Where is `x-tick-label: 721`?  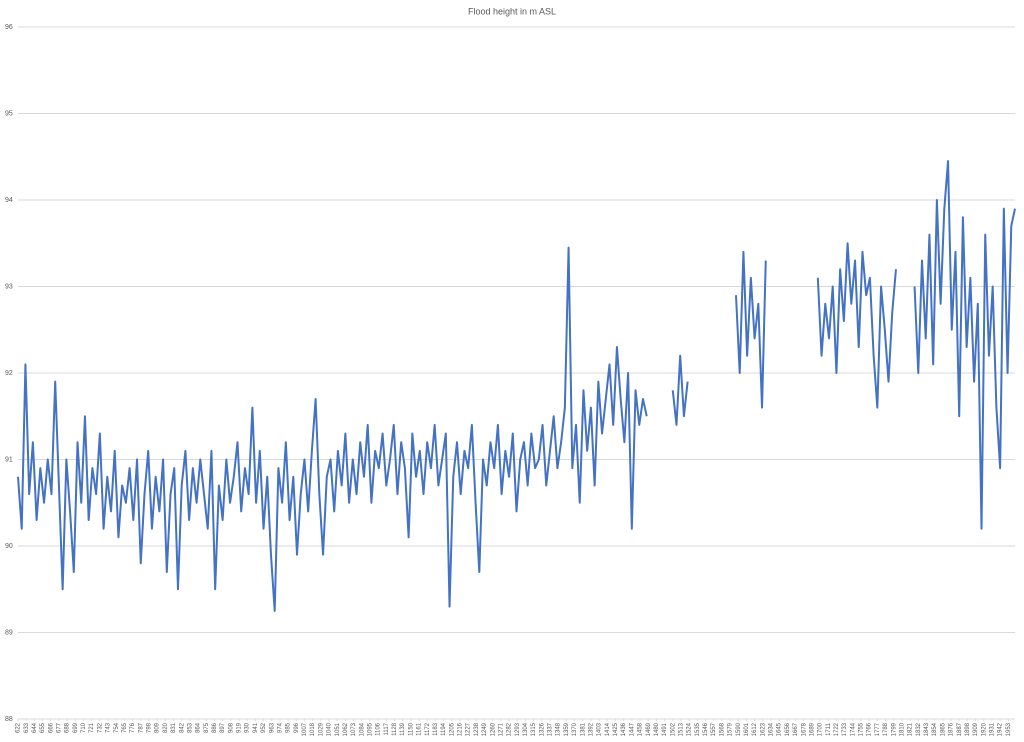 x-tick-label: 721 is located at coordinates (92, 727).